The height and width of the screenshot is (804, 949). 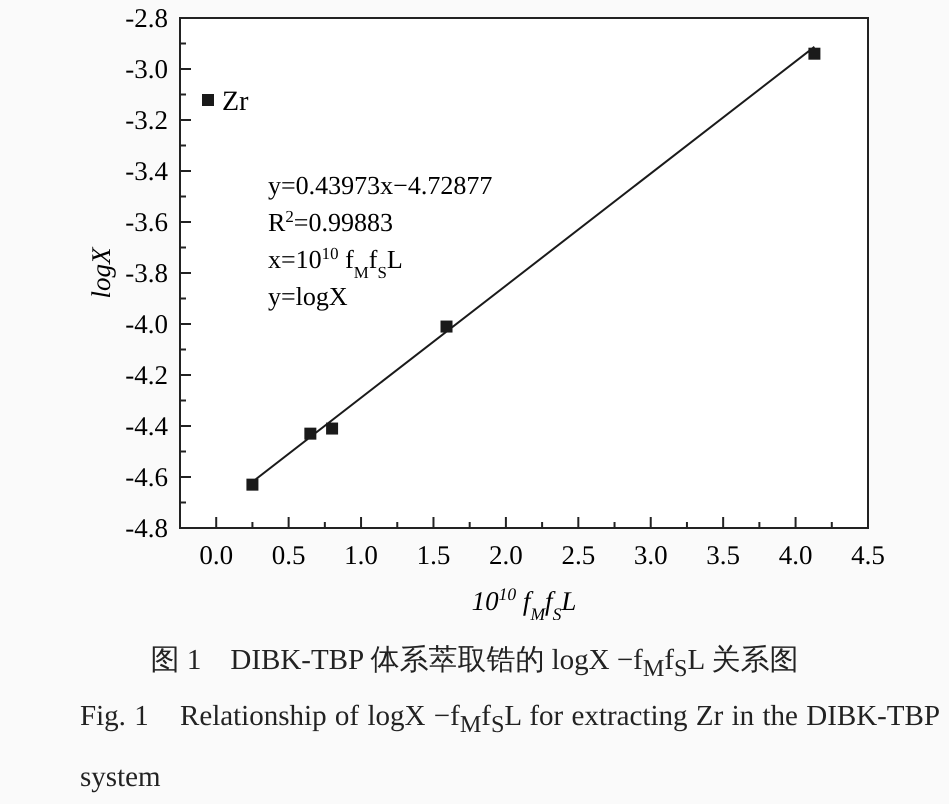 I want to click on y-tick-label: -3.8, so click(x=146, y=273).